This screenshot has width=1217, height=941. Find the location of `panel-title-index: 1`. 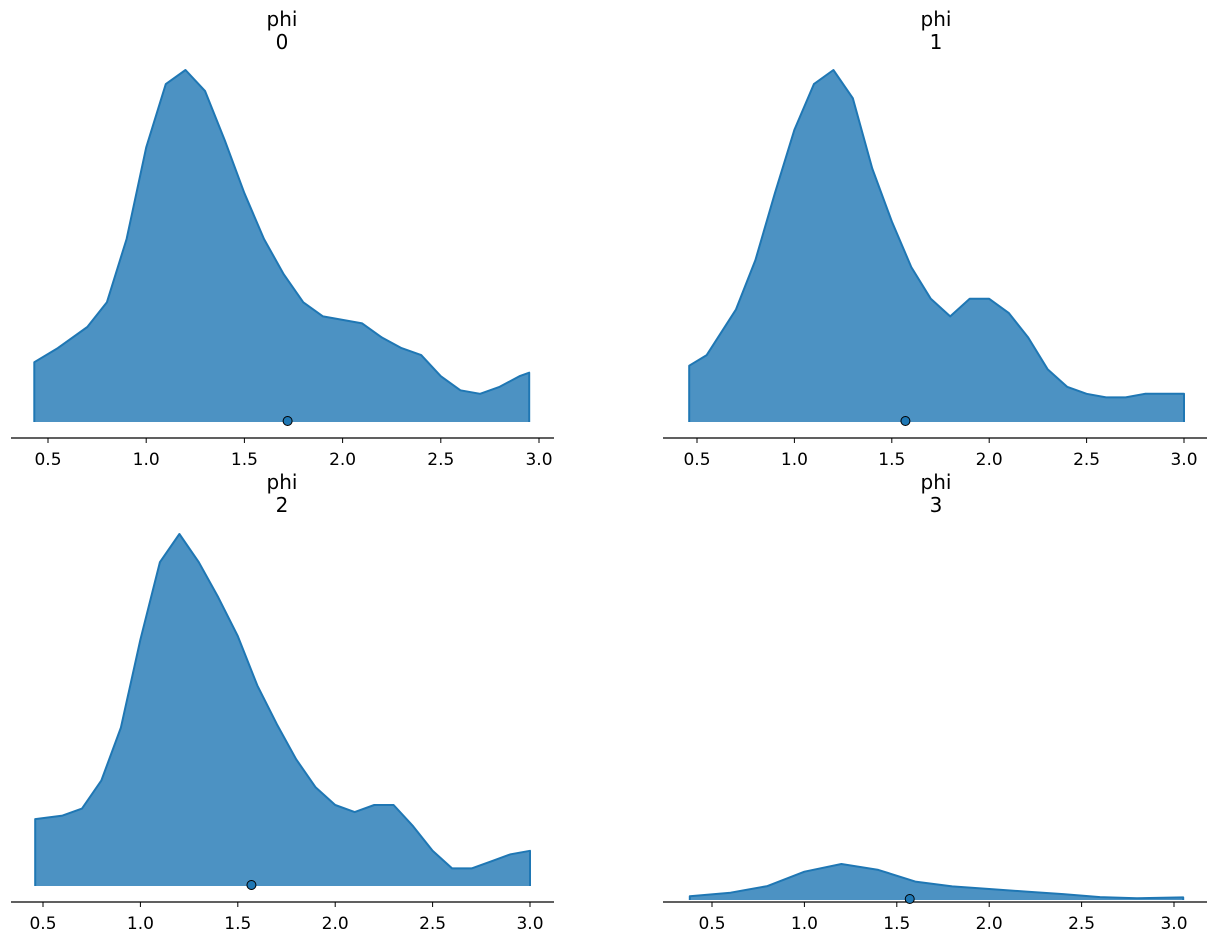

panel-title-index: 1 is located at coordinates (936, 42).